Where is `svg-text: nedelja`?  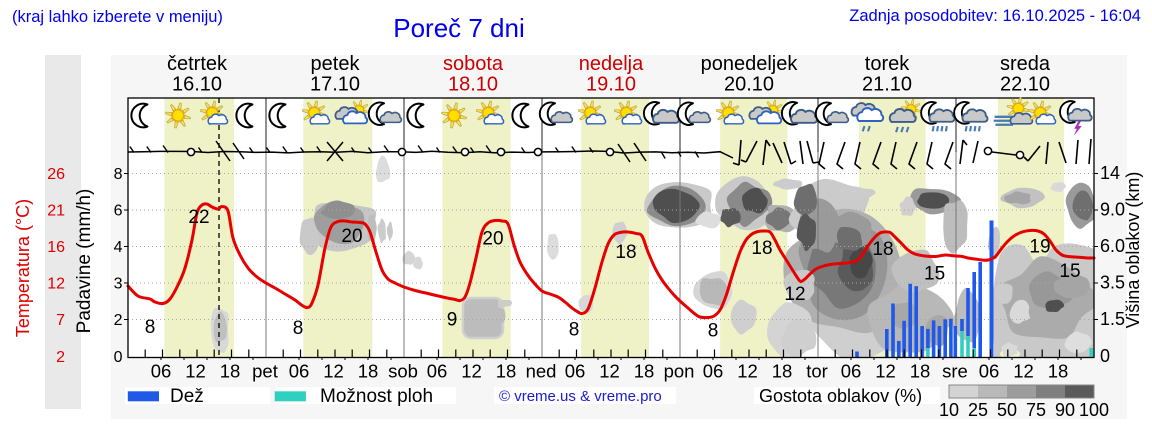 svg-text: nedelja is located at coordinates (611, 64).